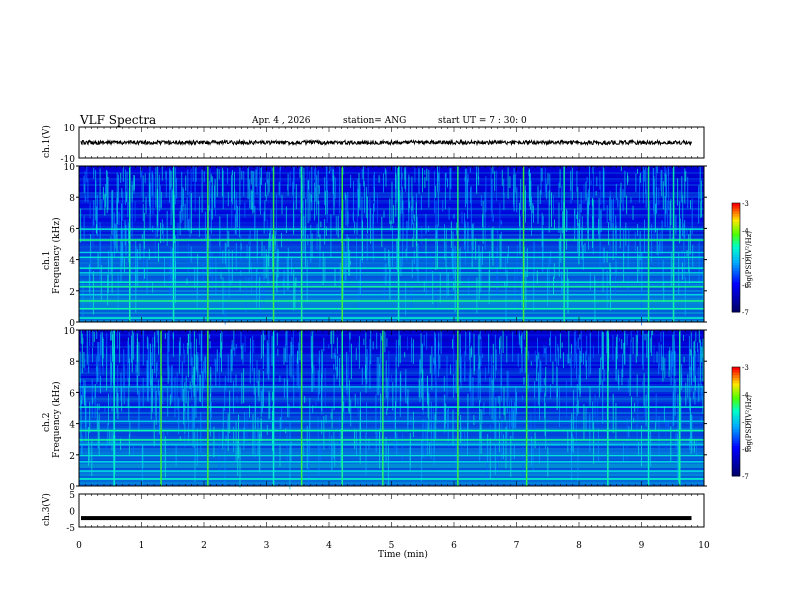  What do you see at coordinates (72, 496) in the screenshot?
I see `ch3-wave-ytick: 5` at bounding box center [72, 496].